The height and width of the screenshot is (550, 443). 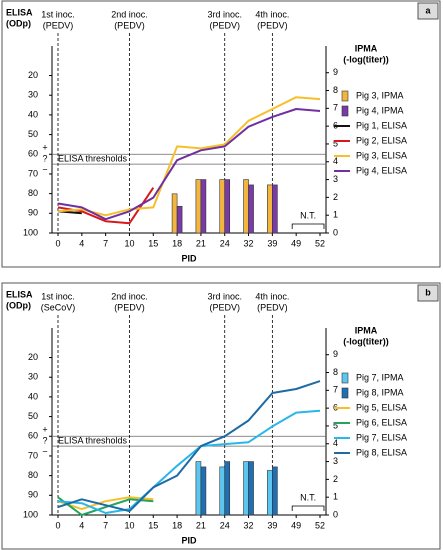 What do you see at coordinates (153, 243) in the screenshot?
I see `x-tick-label: 15` at bounding box center [153, 243].